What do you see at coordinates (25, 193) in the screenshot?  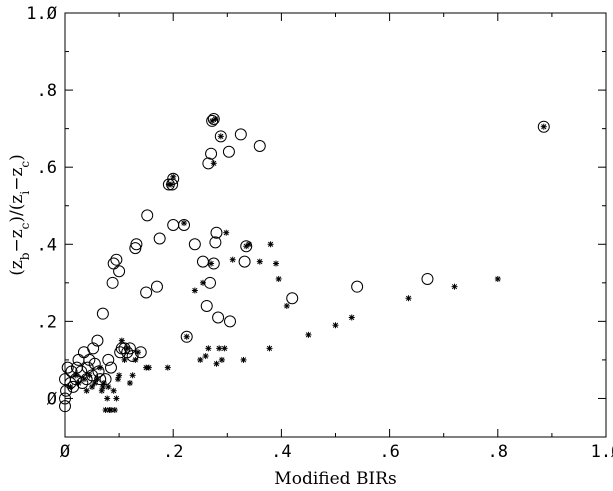 I see `y-label-subscript: i` at bounding box center [25, 193].